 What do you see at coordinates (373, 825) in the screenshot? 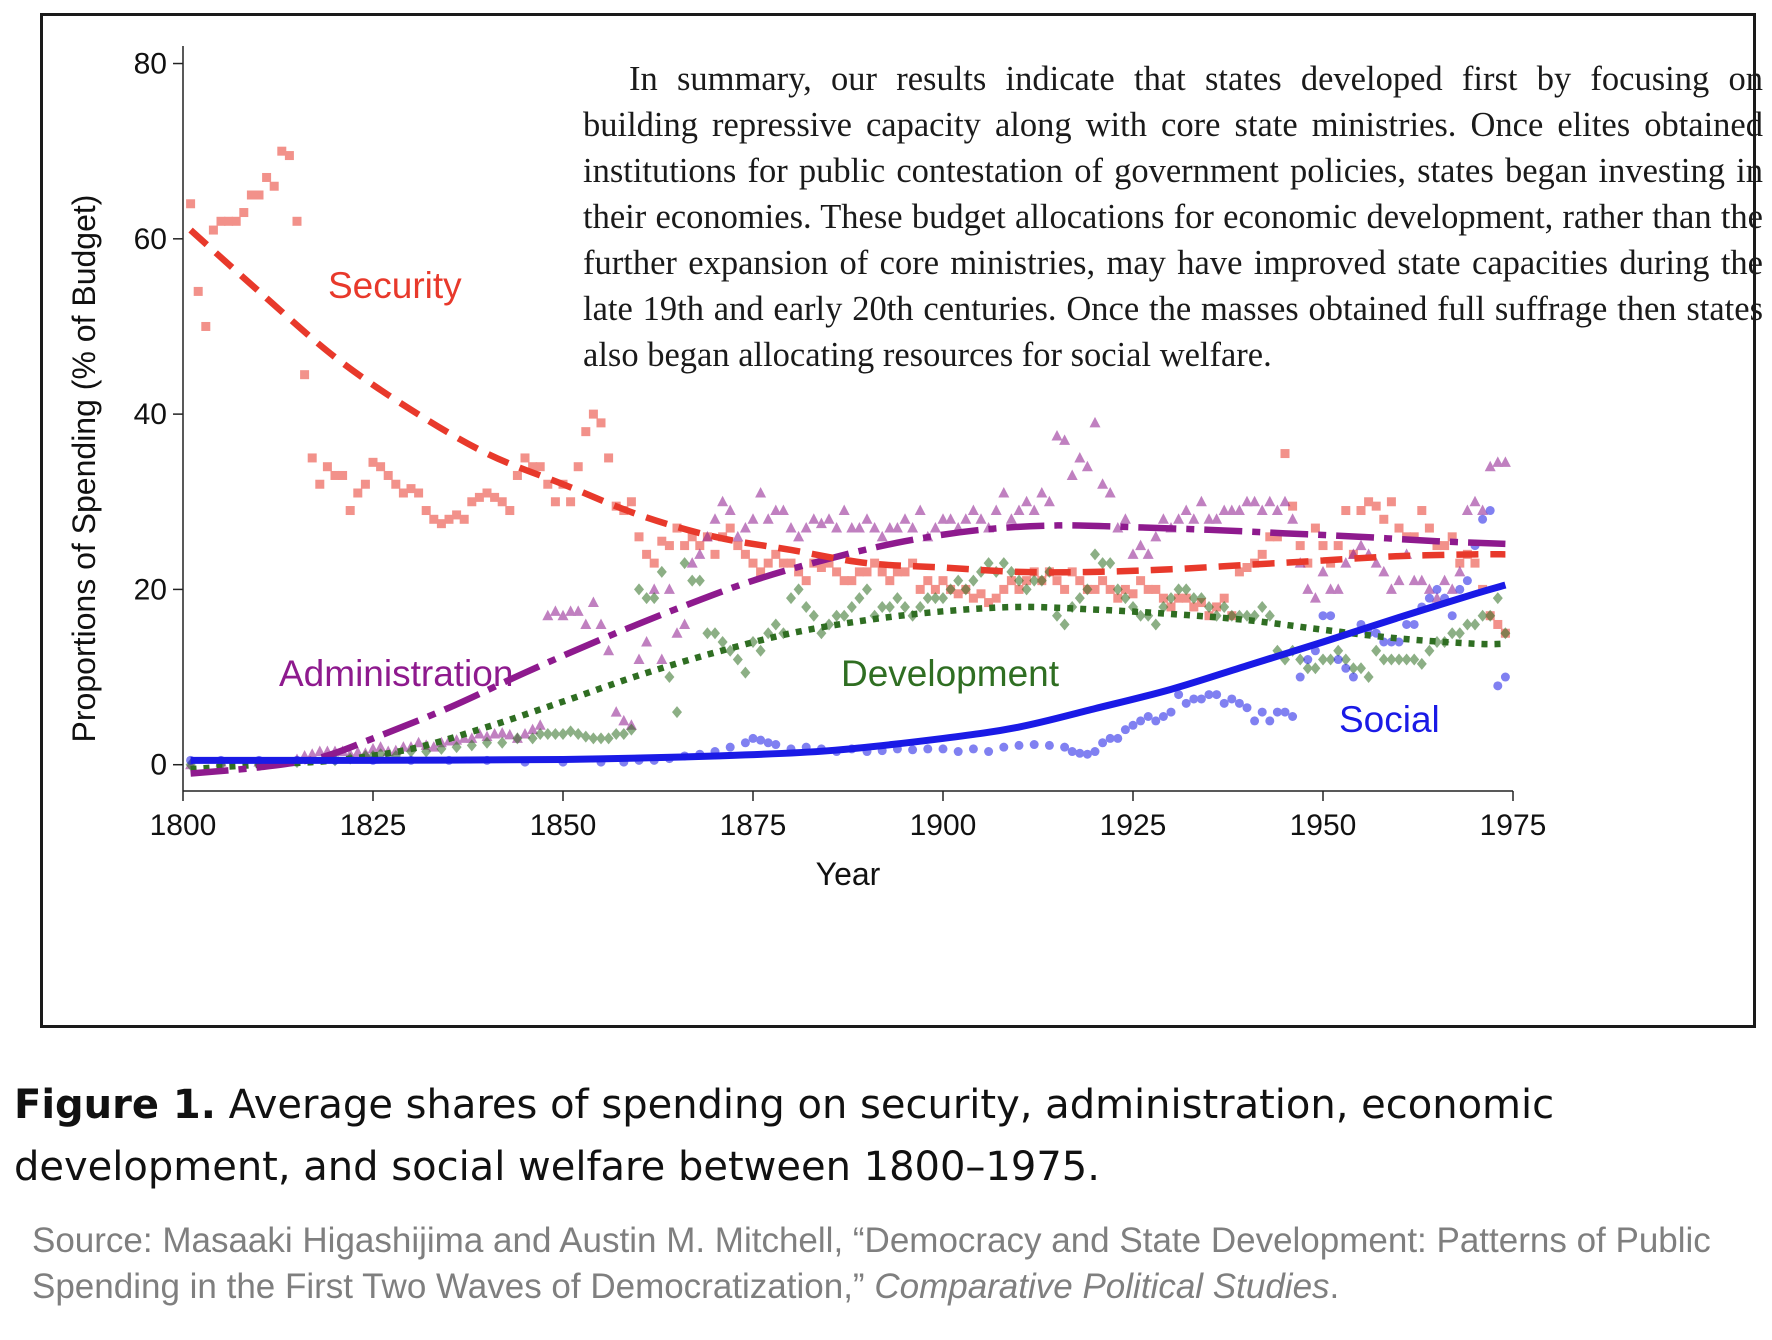
I see `x-tick-label: 1825` at bounding box center [373, 825].